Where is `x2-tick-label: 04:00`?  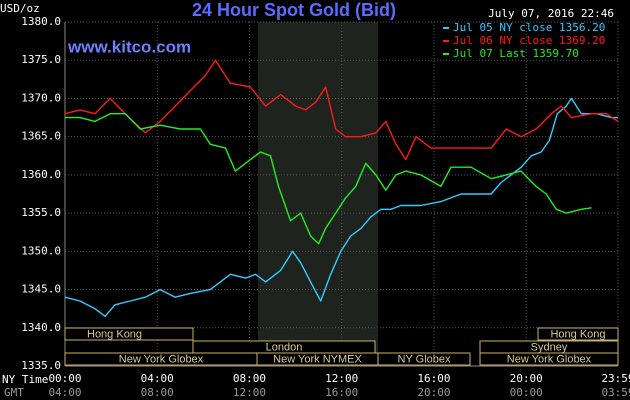 x2-tick-label: 04:00 is located at coordinates (64, 392).